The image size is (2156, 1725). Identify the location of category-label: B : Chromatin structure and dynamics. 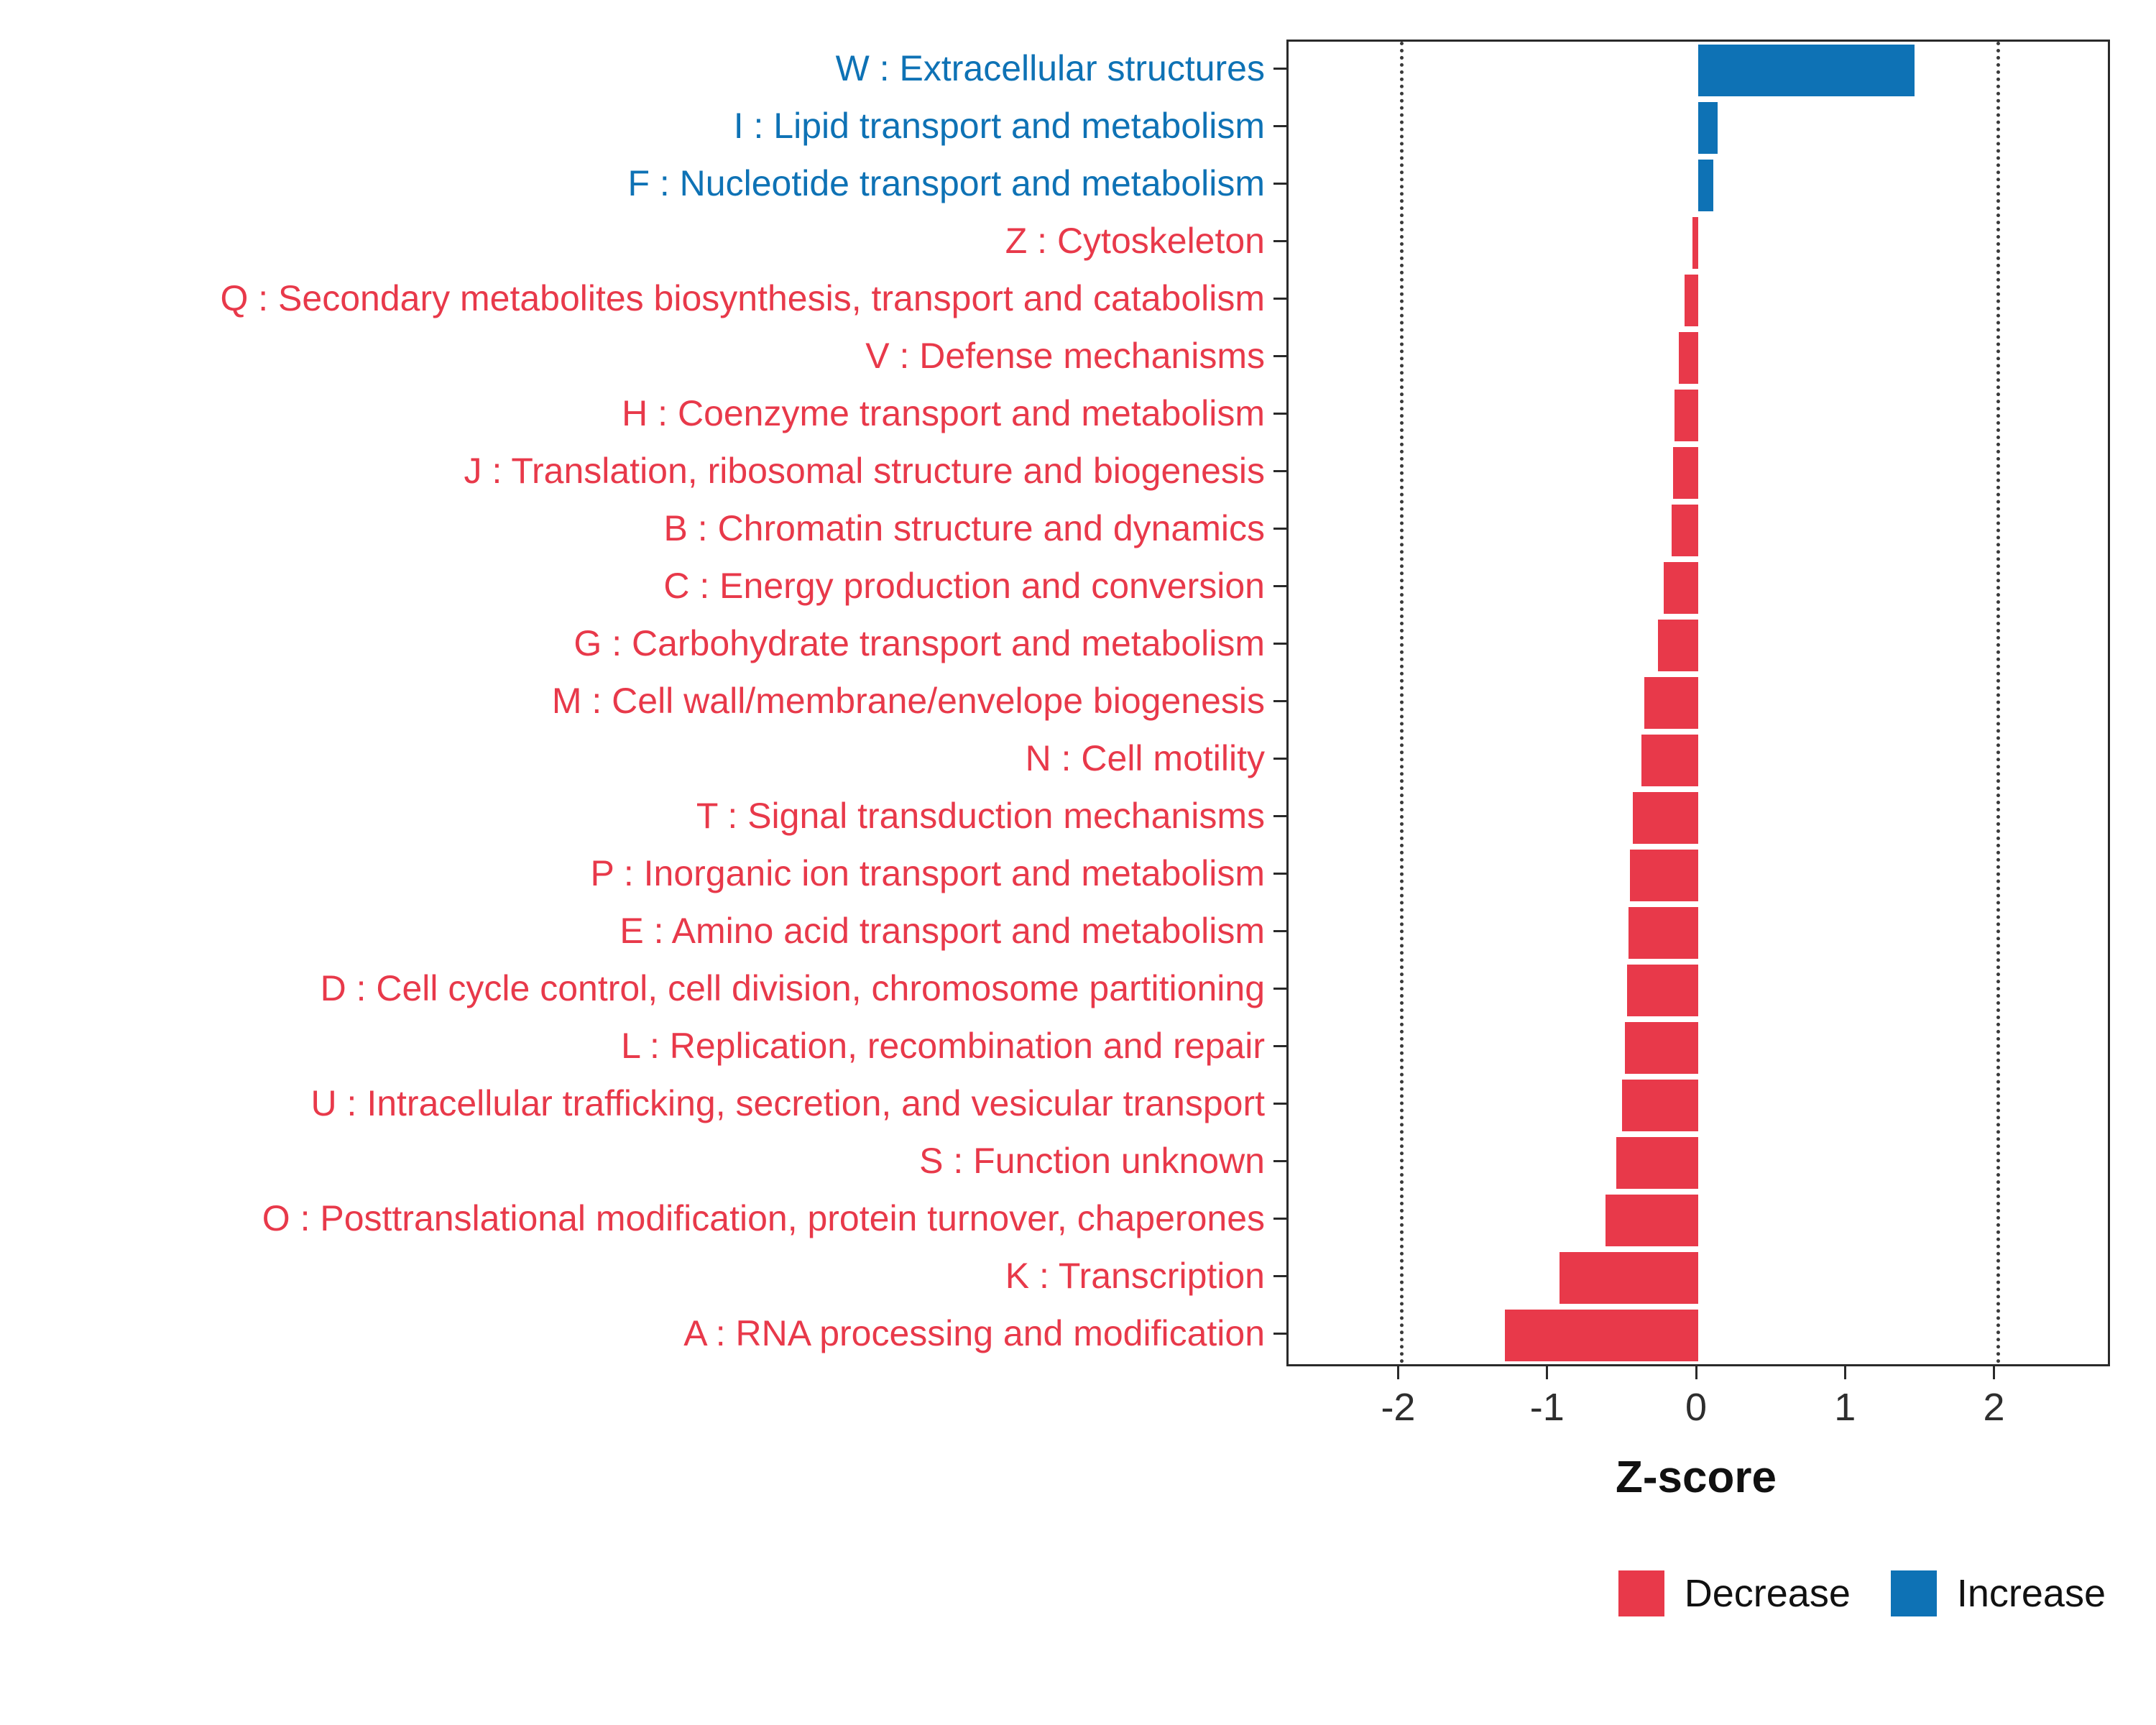
(964, 528).